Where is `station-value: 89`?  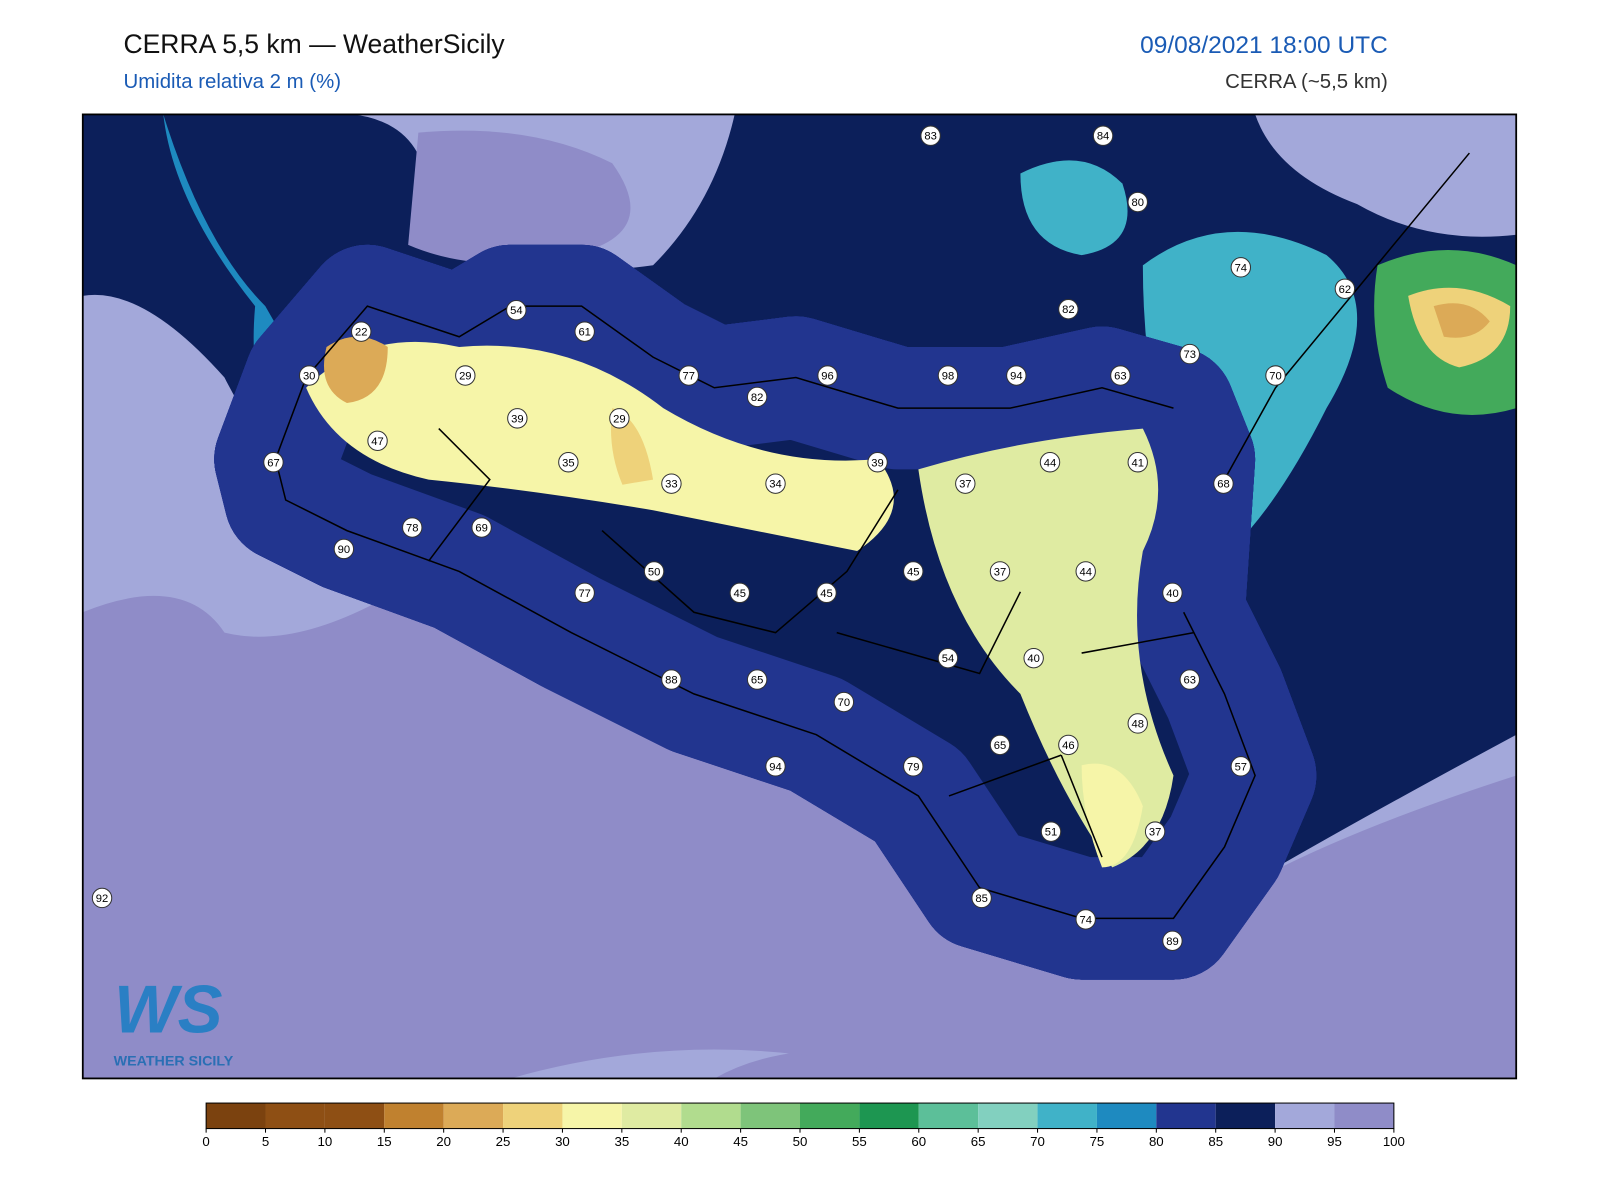 station-value: 89 is located at coordinates (1172, 942).